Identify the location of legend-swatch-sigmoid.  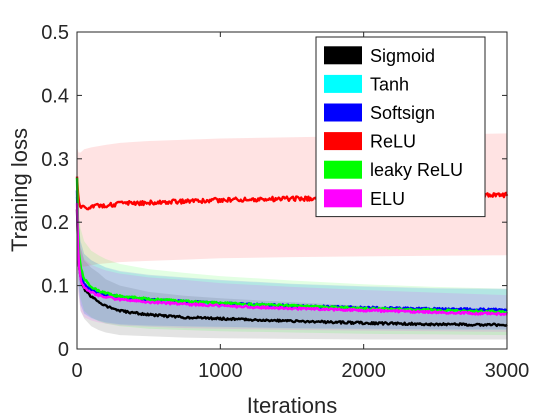
(343, 55).